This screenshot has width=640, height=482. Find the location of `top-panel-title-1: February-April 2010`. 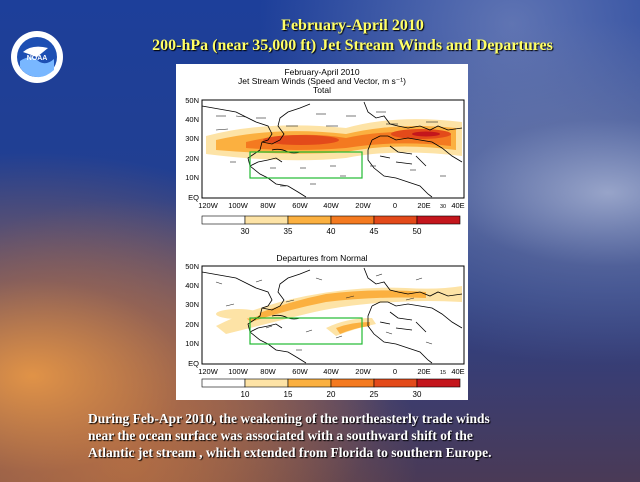

top-panel-title-1: February-April 2010 is located at coordinates (322, 72).